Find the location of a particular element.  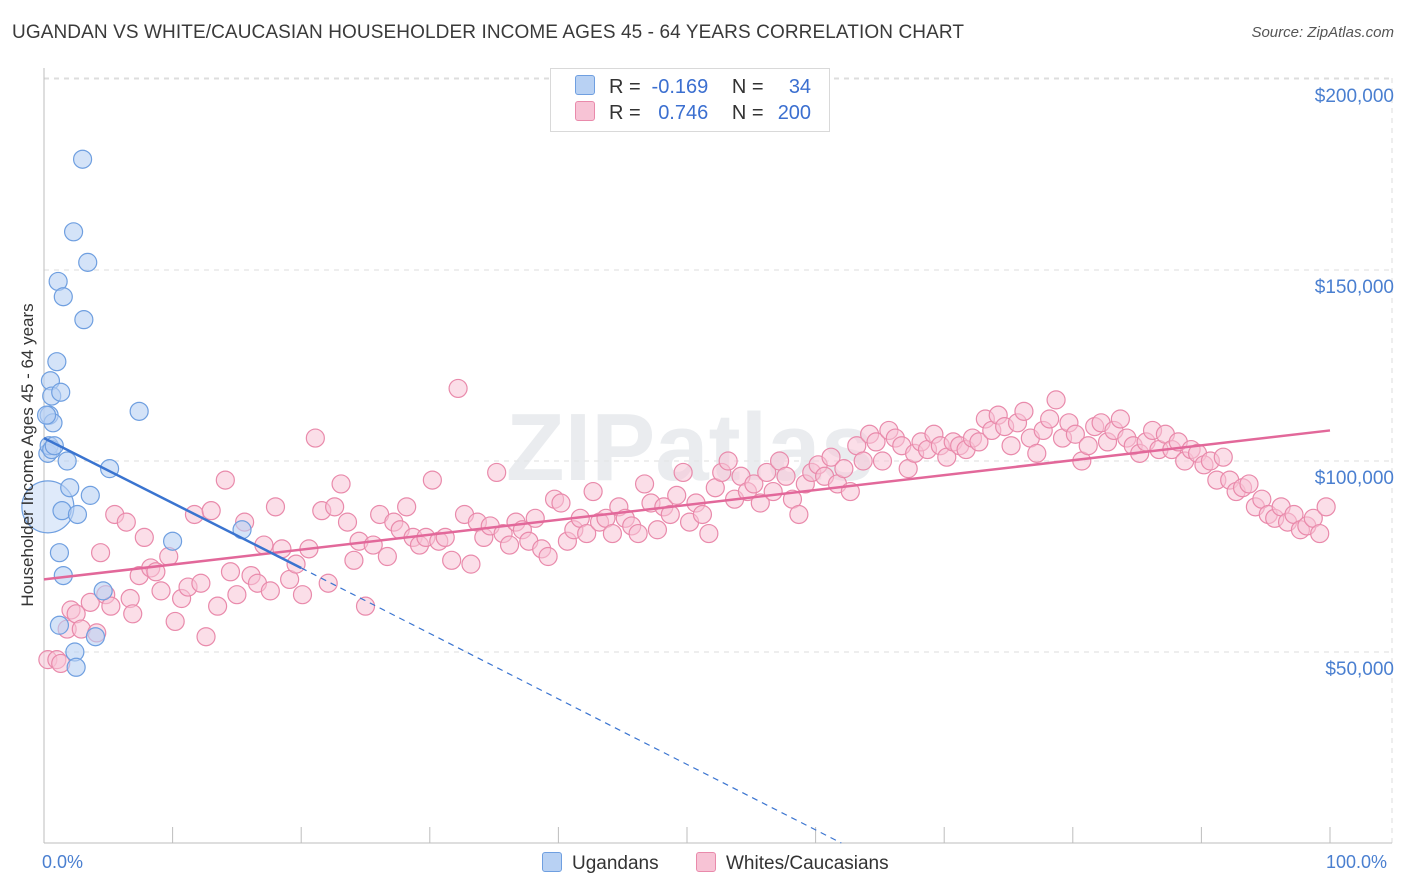

source-label: Source: ZipAtlas.com is located at coordinates (1322, 32).